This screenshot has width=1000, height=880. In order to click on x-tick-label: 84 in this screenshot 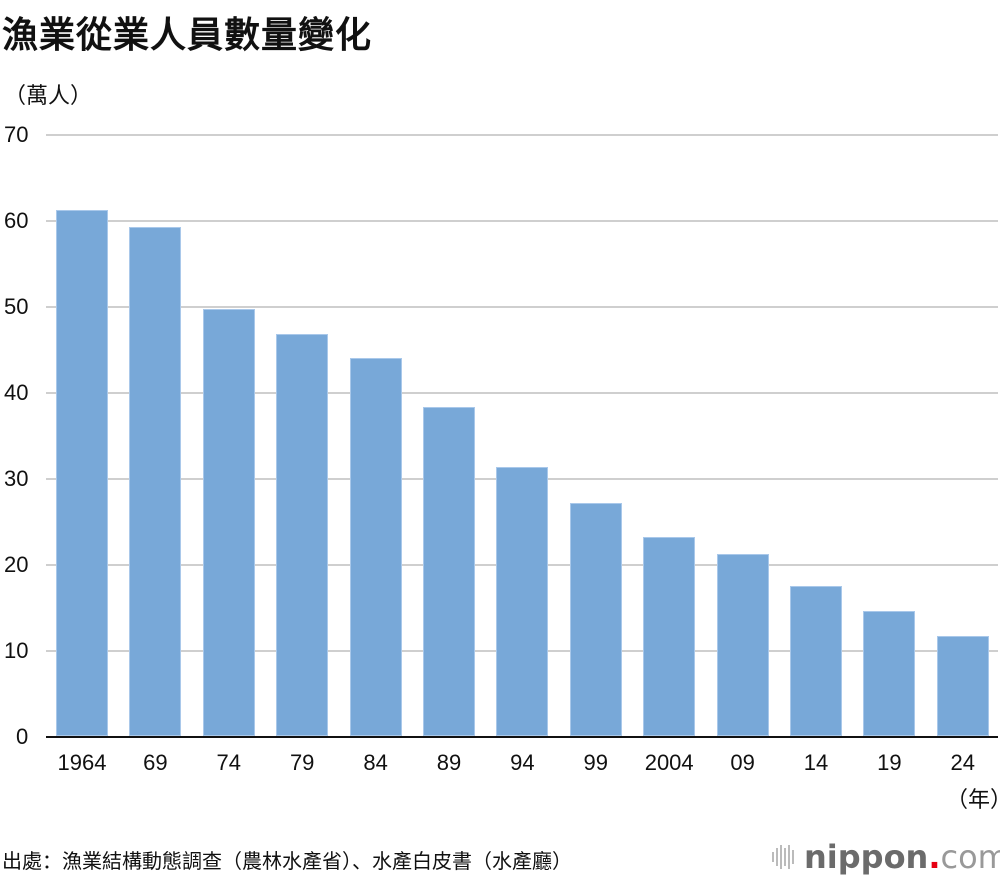, I will do `click(375, 762)`.